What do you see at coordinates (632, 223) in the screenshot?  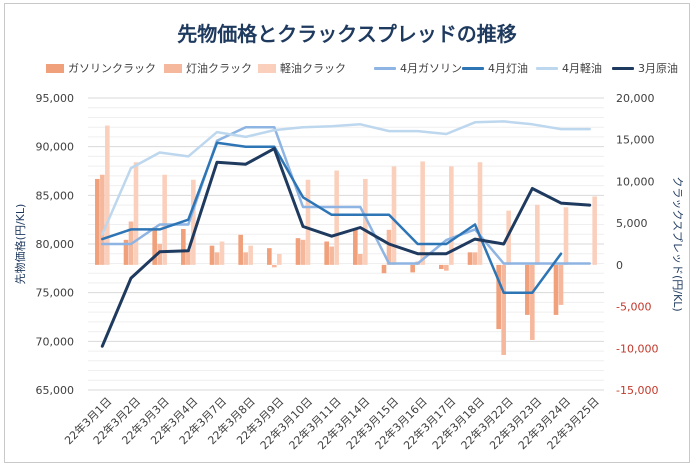 I see `y-right-tick-label: 5,000` at bounding box center [632, 223].